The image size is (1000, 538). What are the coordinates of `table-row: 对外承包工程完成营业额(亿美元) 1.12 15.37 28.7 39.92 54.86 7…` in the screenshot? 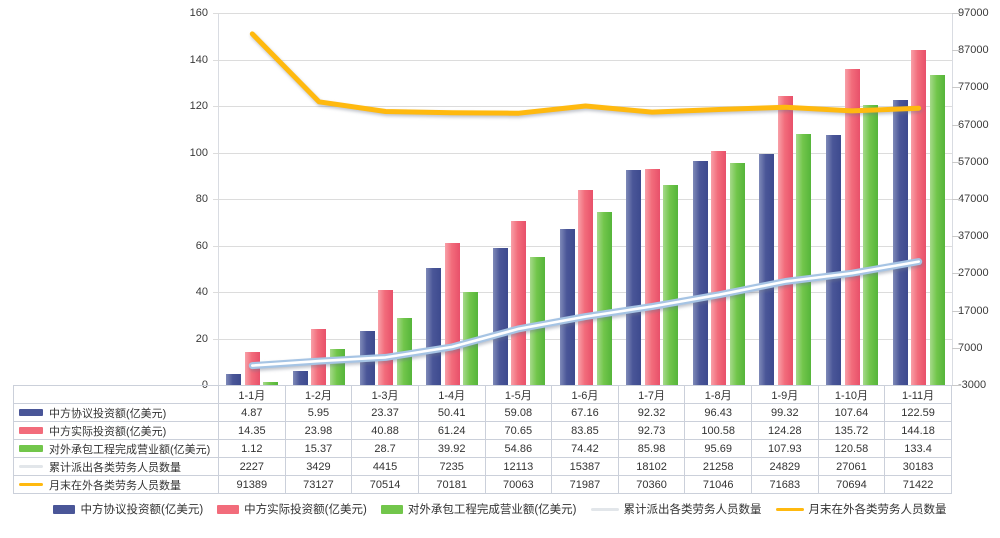 It's located at (482, 448).